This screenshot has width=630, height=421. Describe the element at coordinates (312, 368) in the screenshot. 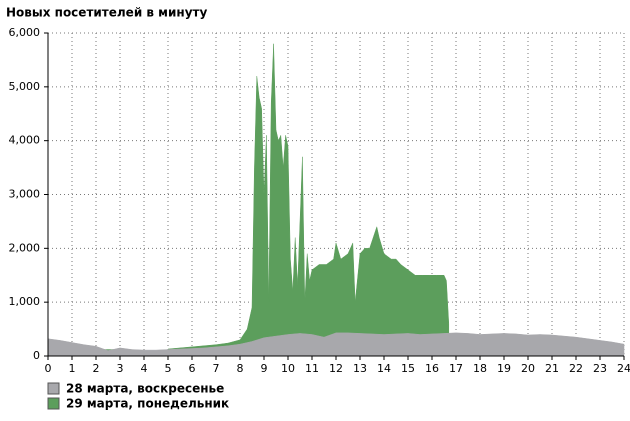

I see `x-tick-label: 11` at that location.